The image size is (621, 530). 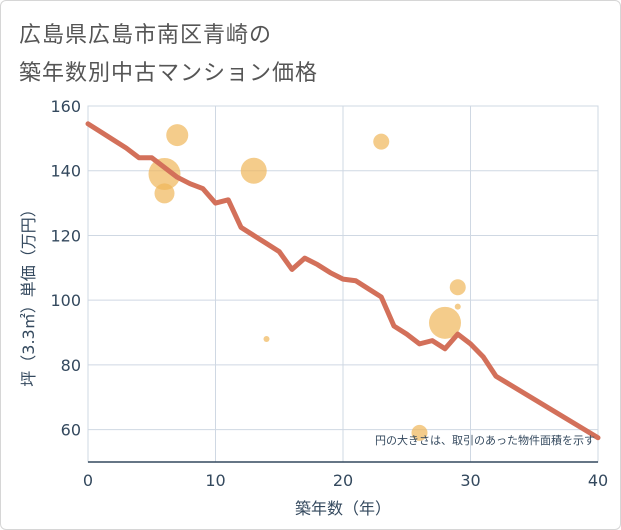 What do you see at coordinates (28, 293) in the screenshot?
I see `y-axis-label: 坪（3.3㎡）単価（万円）` at bounding box center [28, 293].